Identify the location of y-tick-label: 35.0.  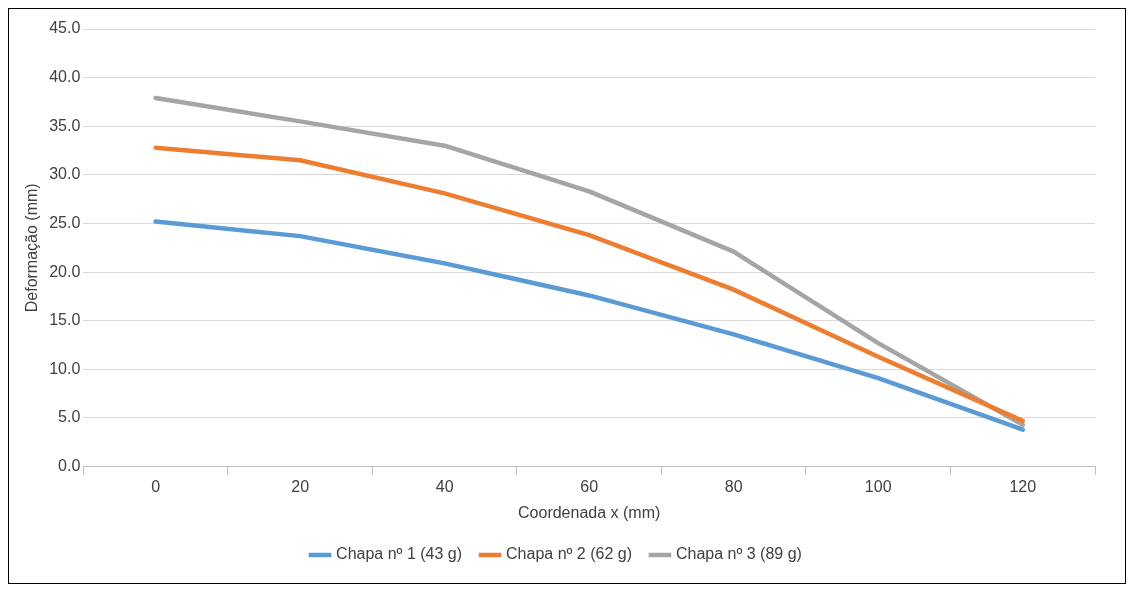
(65, 125).